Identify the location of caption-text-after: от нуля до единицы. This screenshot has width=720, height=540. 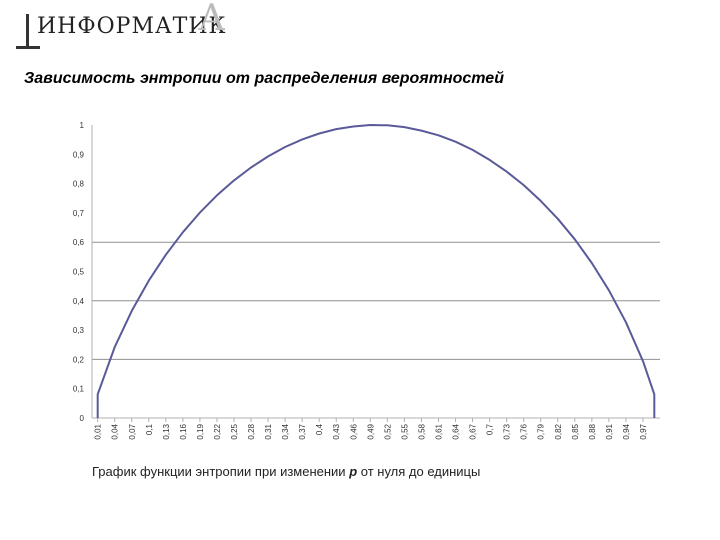
(419, 471).